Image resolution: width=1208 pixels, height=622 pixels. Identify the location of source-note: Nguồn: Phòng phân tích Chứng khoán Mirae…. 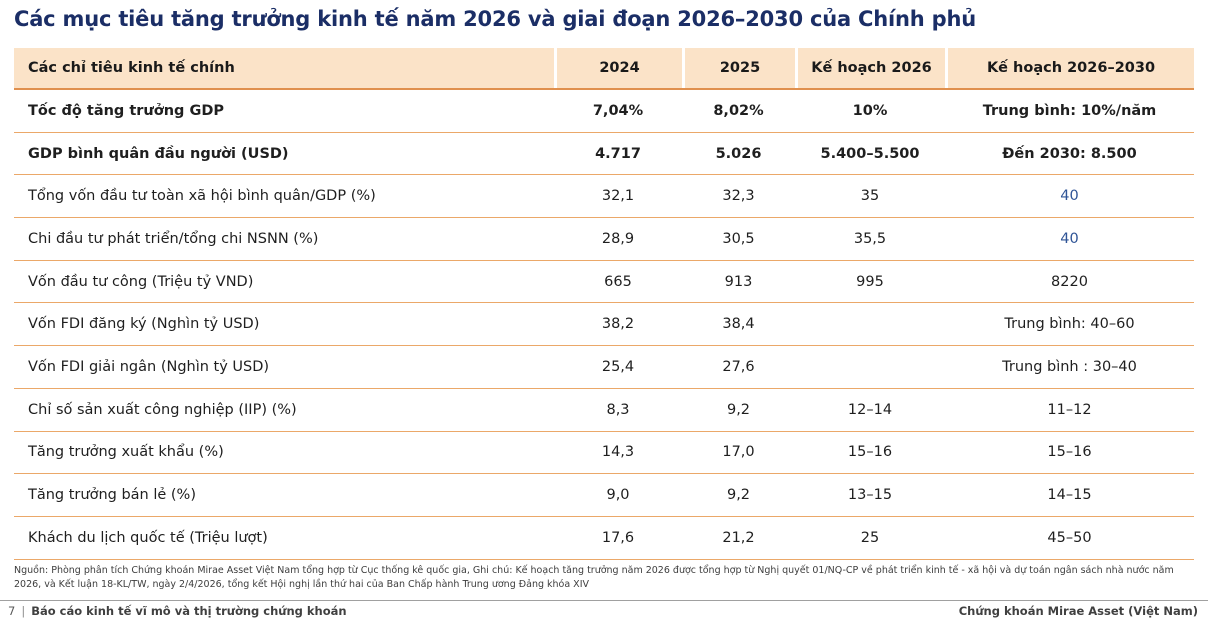
(594, 577).